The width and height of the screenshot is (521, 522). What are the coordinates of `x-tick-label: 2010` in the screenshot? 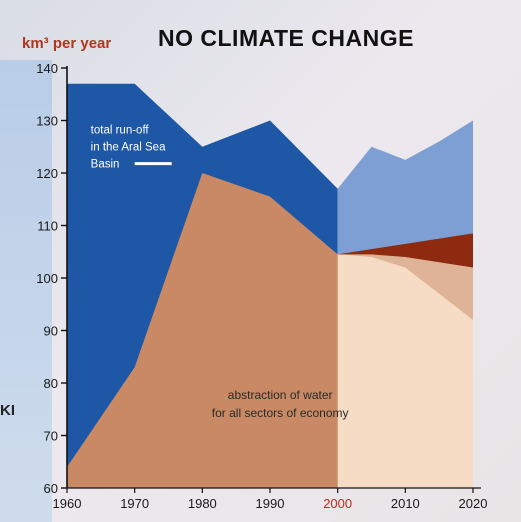 It's located at (405, 503).